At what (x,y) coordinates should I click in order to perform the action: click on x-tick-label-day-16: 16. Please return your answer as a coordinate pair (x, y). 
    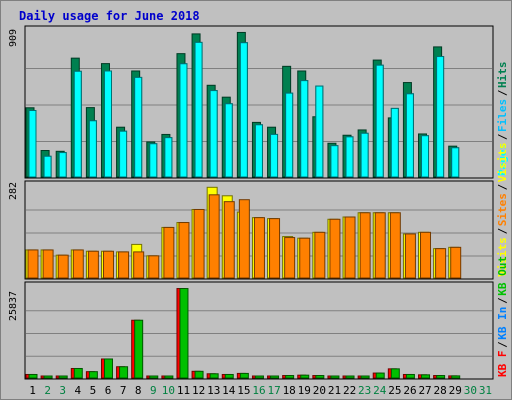
    Looking at the image, I should click on (258, 390).